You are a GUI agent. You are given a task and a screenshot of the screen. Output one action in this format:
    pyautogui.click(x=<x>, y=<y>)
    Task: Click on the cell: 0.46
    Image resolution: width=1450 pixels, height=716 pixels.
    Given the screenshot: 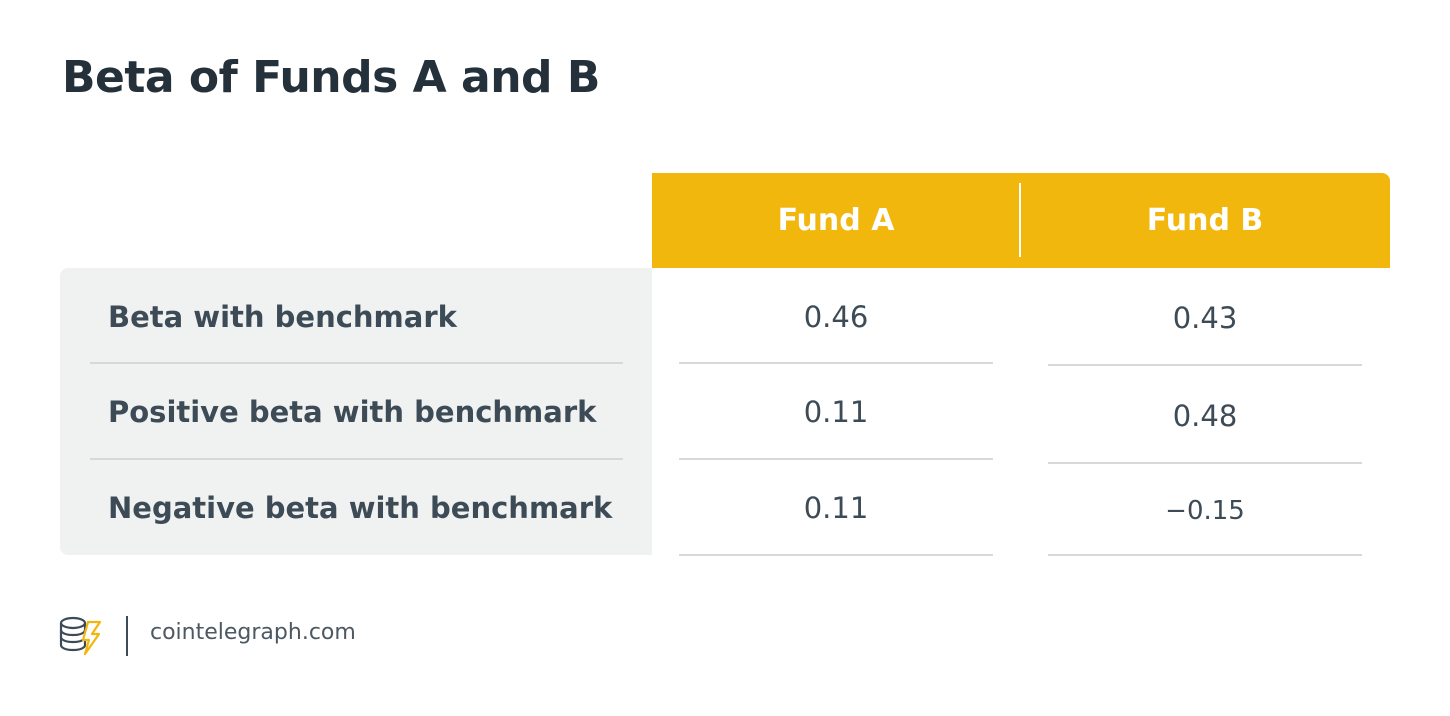 What is the action you would take?
    pyautogui.click(x=836, y=317)
    